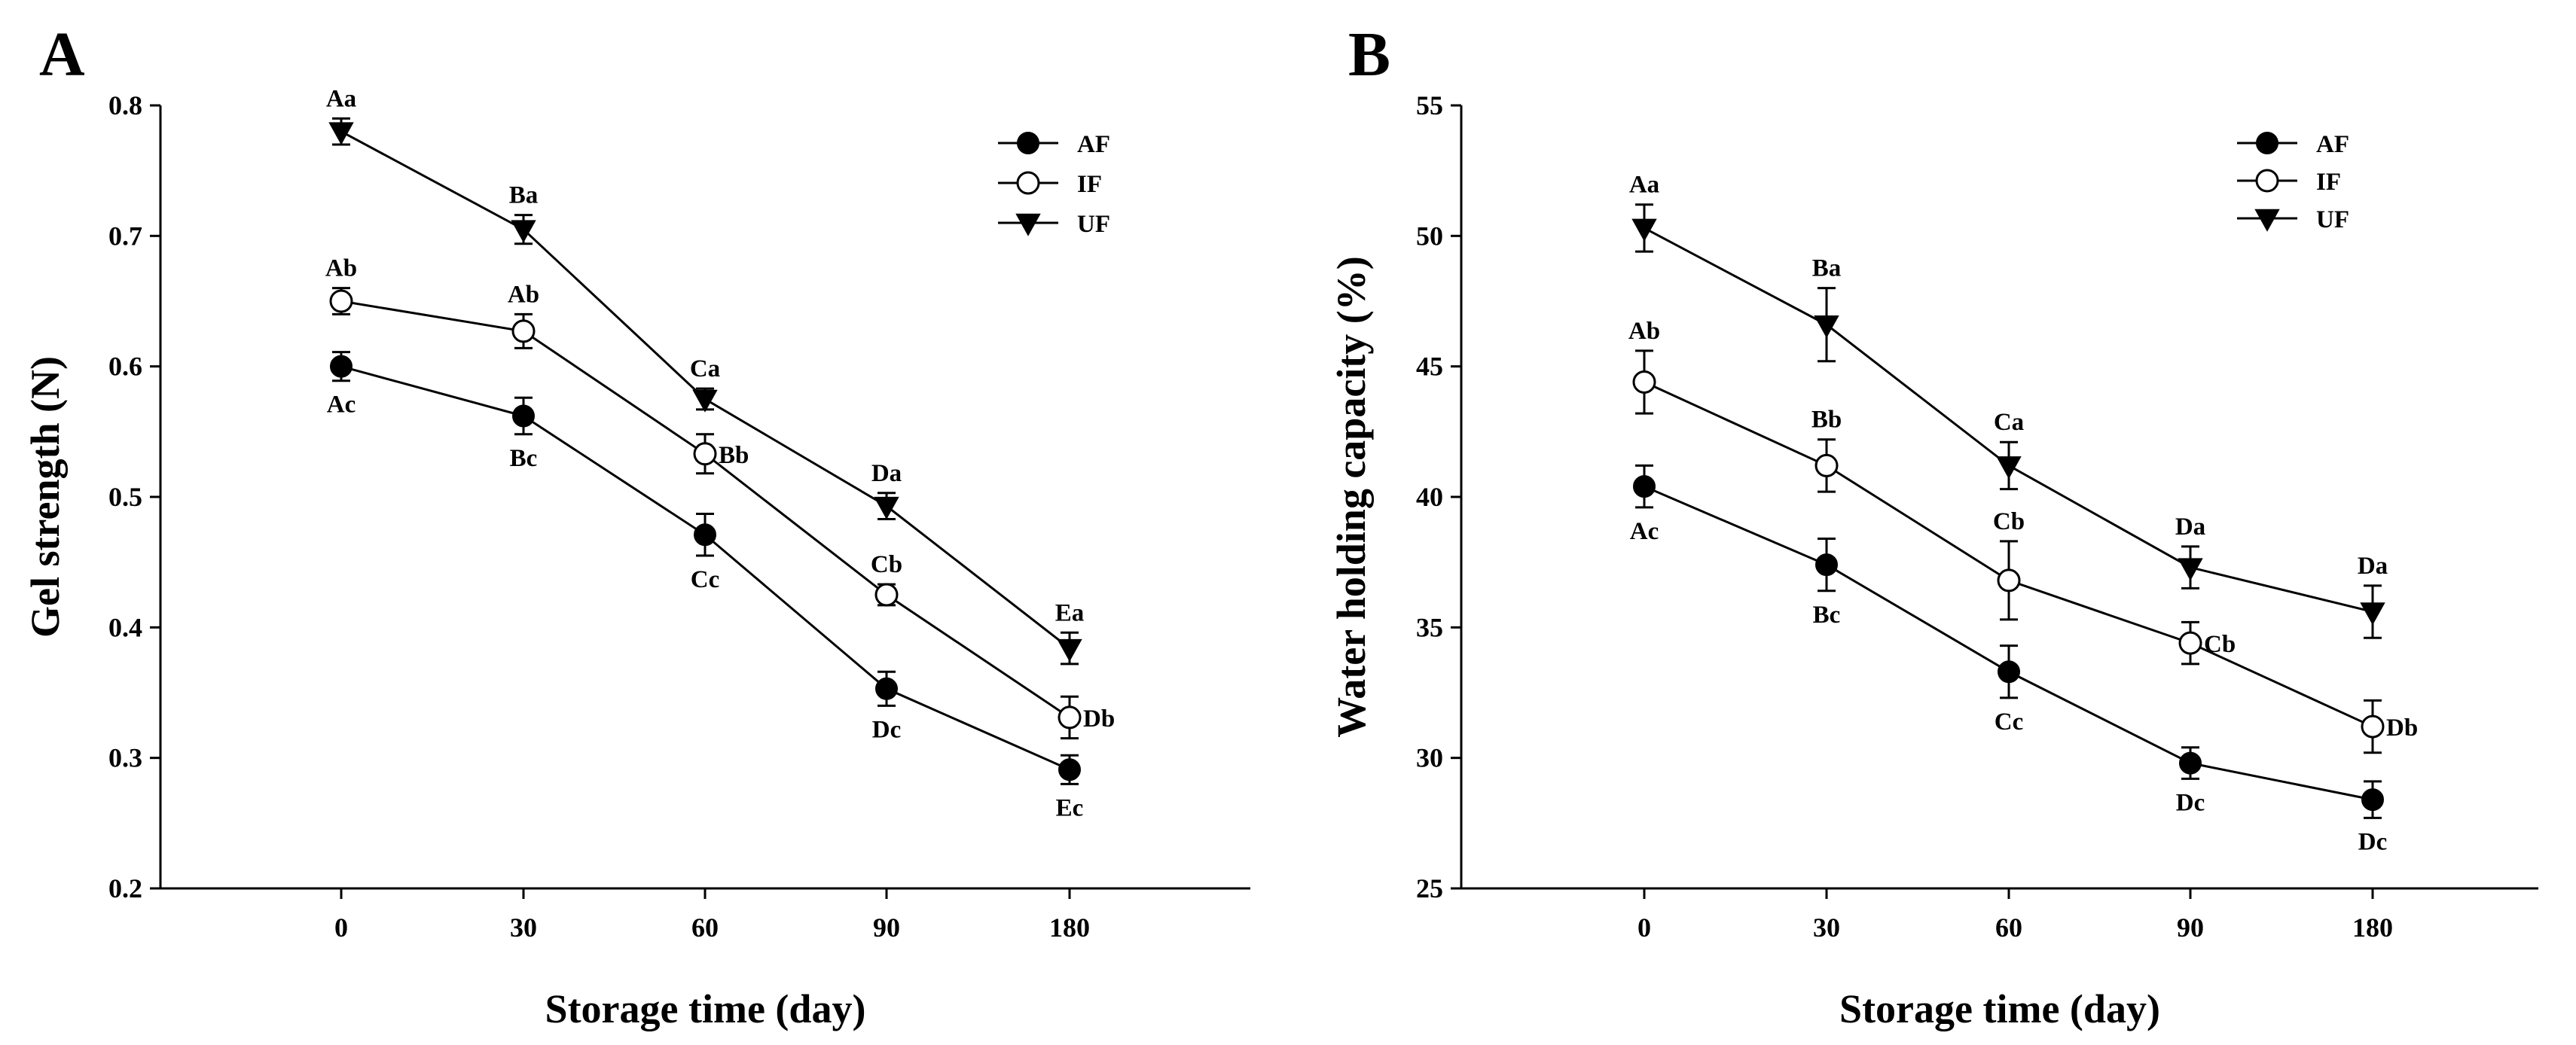 The height and width of the screenshot is (1045, 2576). What do you see at coordinates (1430, 758) in the screenshot?
I see `y-tick-label: 30` at bounding box center [1430, 758].